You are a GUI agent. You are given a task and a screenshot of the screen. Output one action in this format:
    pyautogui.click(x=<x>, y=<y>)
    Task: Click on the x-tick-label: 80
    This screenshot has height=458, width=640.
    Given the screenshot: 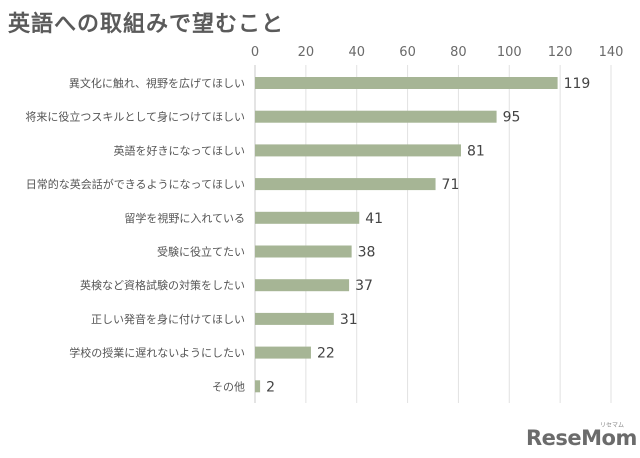 What is the action you would take?
    pyautogui.click(x=458, y=52)
    